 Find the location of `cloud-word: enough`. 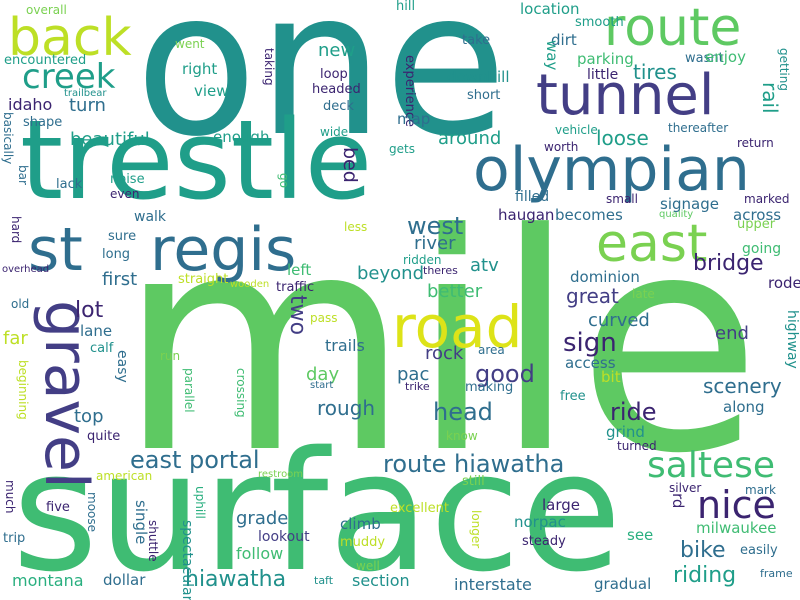

cloud-word: enough is located at coordinates (241, 137).